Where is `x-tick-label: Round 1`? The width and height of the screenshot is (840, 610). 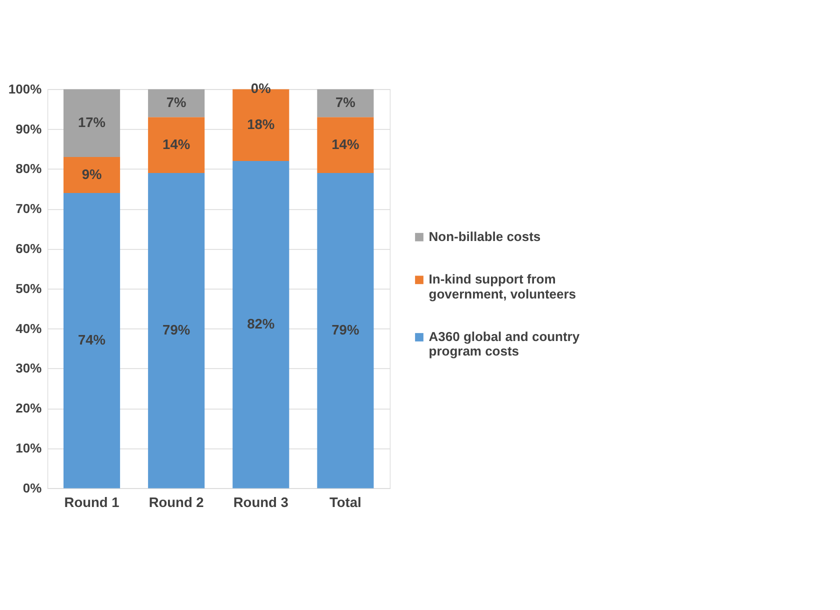
x-tick-label: Round 1 is located at coordinates (92, 502).